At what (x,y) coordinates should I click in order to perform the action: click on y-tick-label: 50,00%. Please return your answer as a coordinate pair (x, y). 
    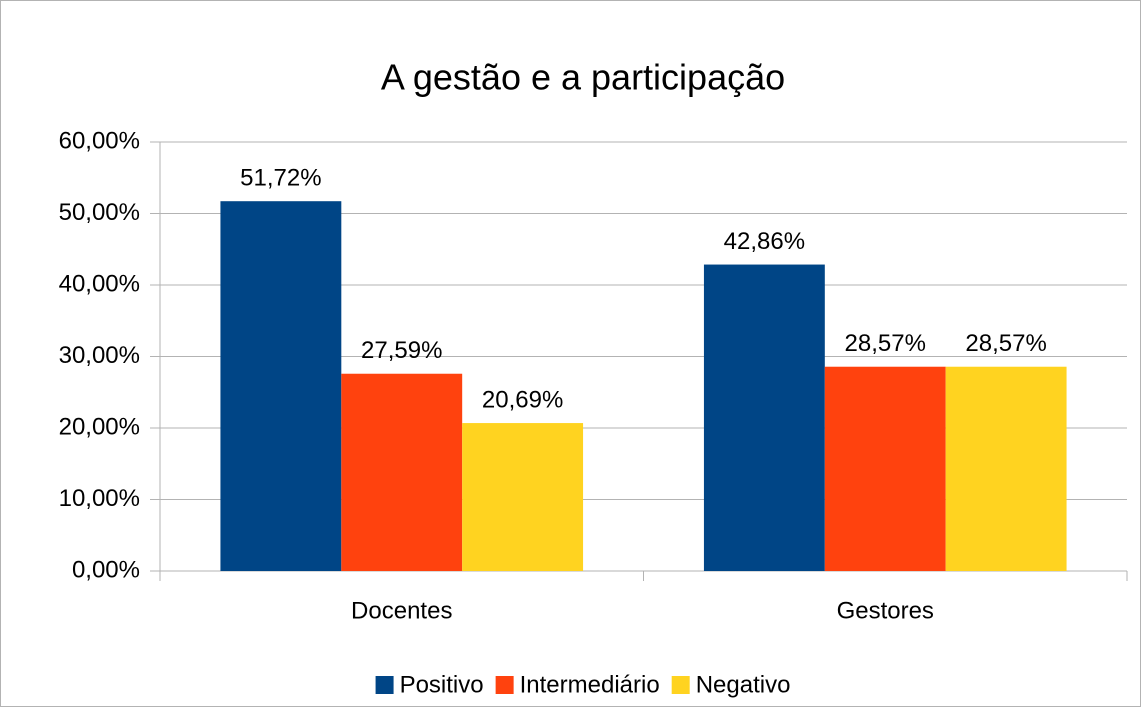
    Looking at the image, I should click on (99, 212).